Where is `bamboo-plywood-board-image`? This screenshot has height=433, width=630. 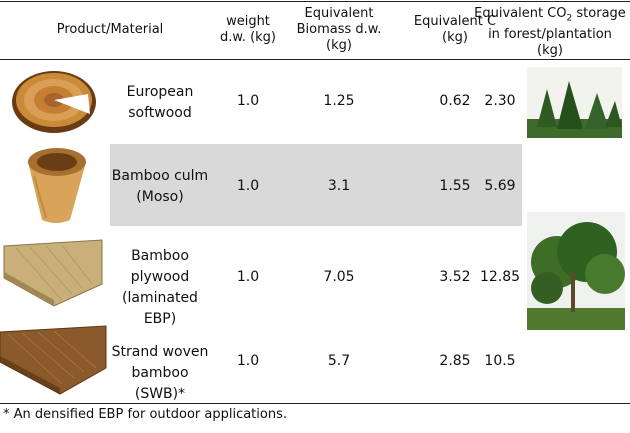
bamboo-plywood-board-image is located at coordinates (54, 273).